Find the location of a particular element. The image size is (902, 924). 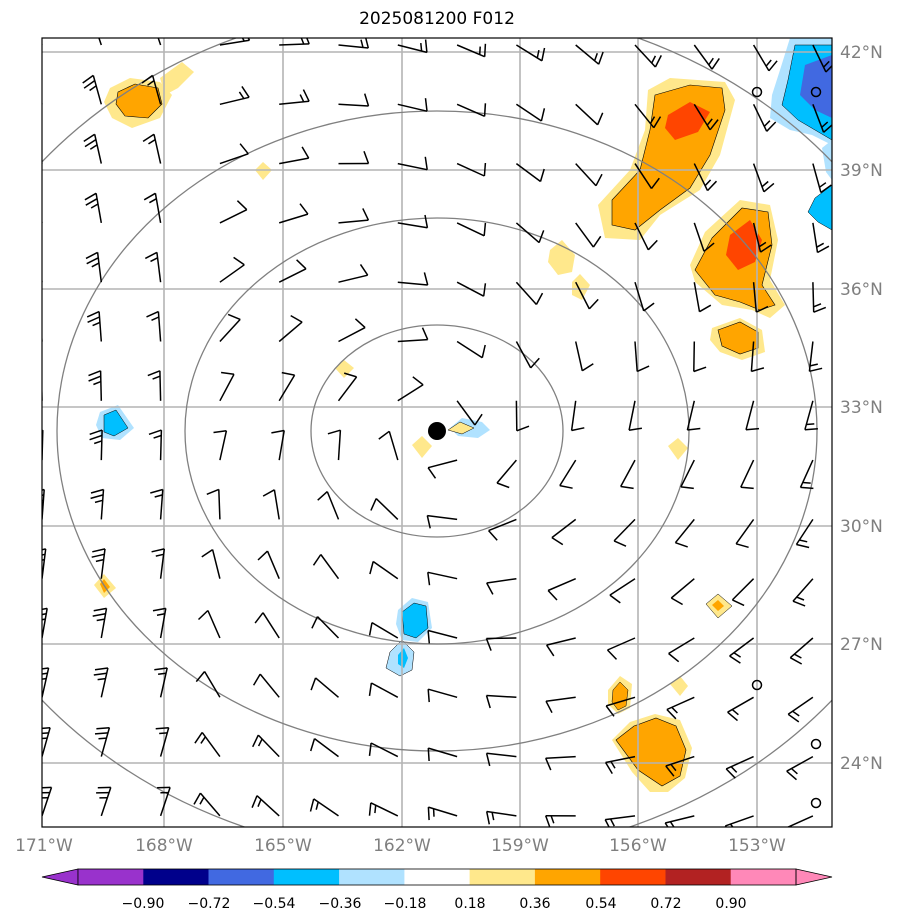

lat-tick-label: 39°N is located at coordinates (861, 171).